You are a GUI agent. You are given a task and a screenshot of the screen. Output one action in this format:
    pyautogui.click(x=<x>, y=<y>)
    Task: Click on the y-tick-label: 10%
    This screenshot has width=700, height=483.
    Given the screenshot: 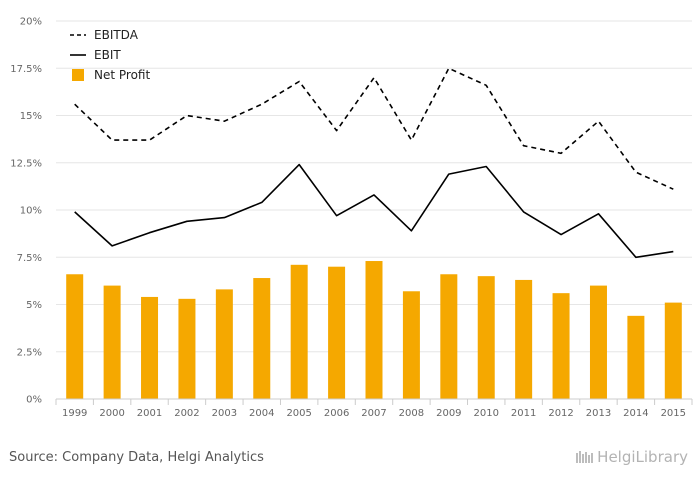 What is the action you would take?
    pyautogui.click(x=31, y=211)
    